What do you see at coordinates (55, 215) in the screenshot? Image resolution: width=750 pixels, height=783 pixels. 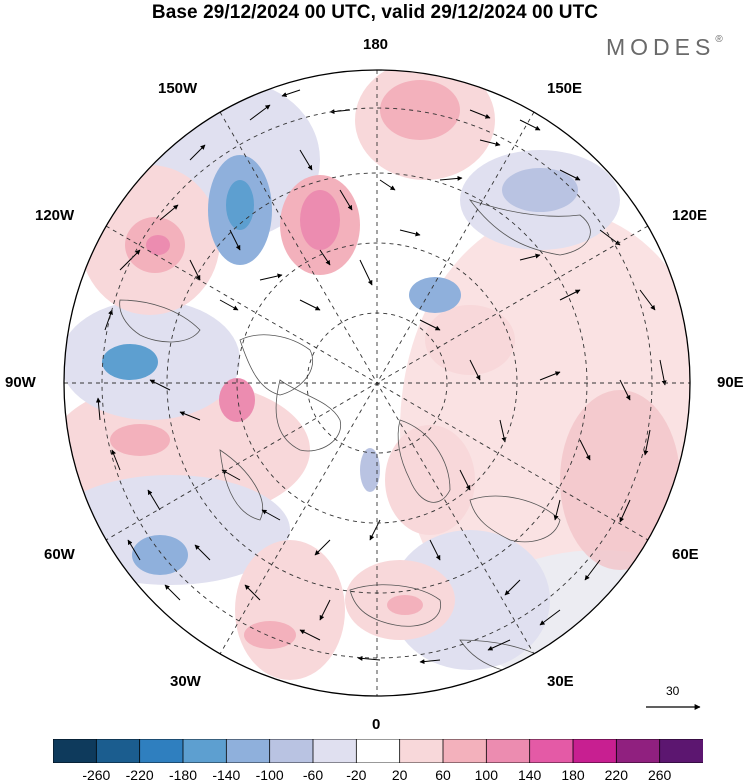 I see `lon-label-120w: 120W` at bounding box center [55, 215].